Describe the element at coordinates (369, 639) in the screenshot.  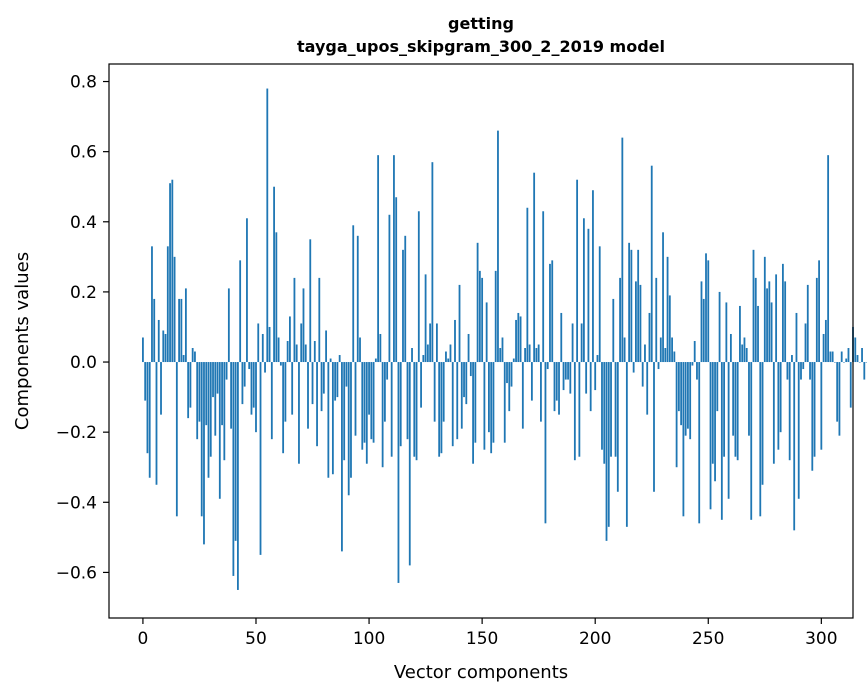
I see `x-tick-label: 100` at that location.